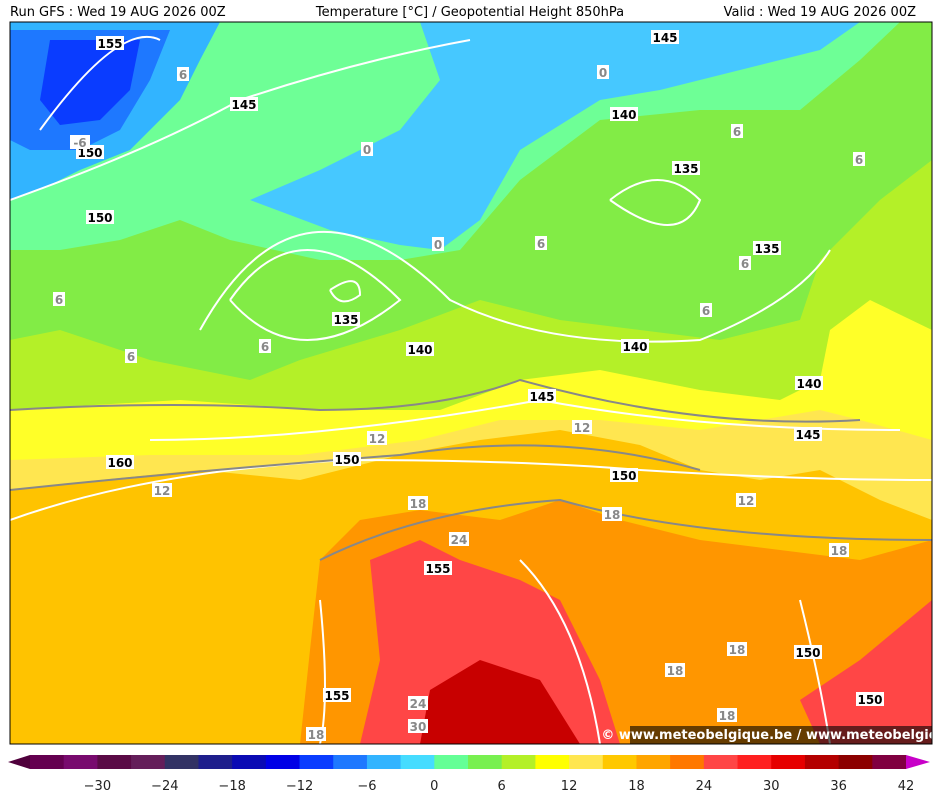 The height and width of the screenshot is (804, 940). Describe the element at coordinates (906, 786) in the screenshot. I see `colorbar-label: 42` at that location.